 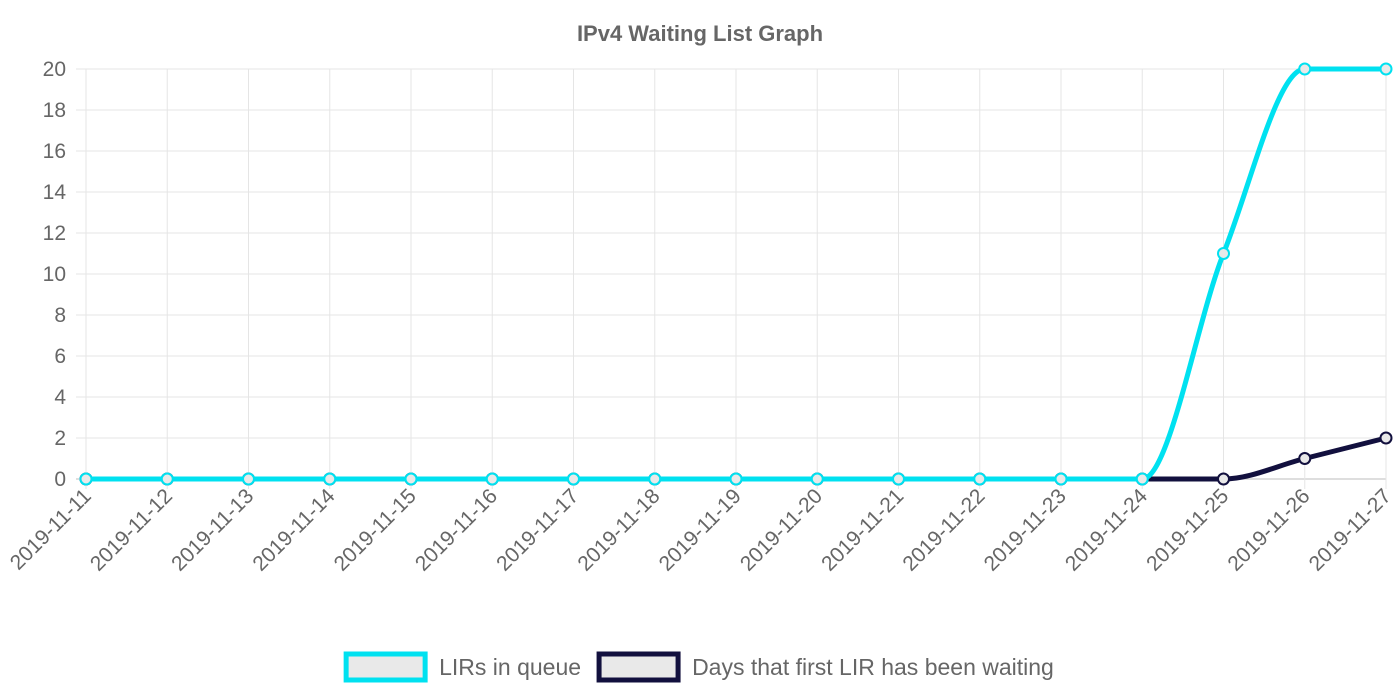 I want to click on x-tick-label: 2019-11-12, so click(x=131, y=530).